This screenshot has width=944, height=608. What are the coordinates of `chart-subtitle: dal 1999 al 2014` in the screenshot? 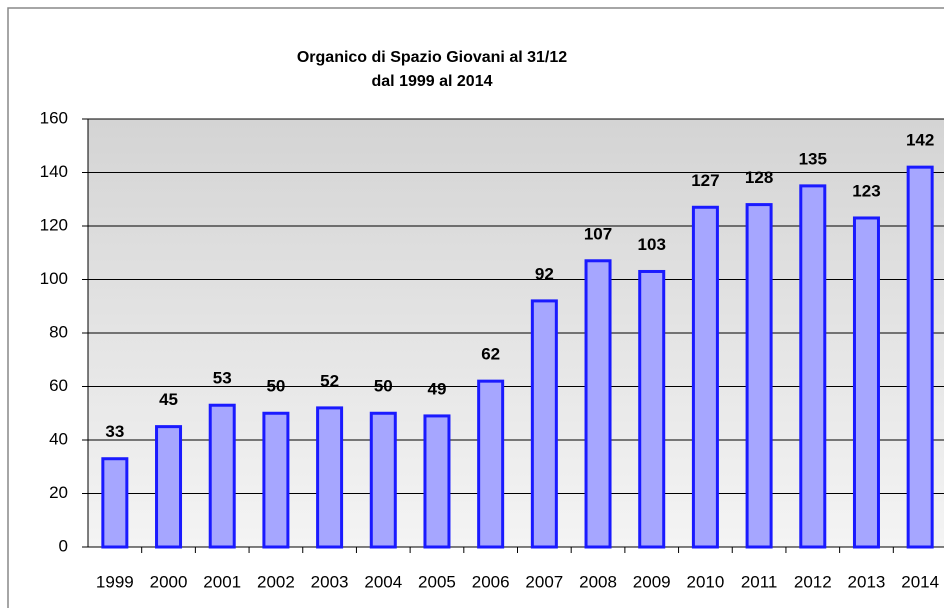 It's located at (432, 81).